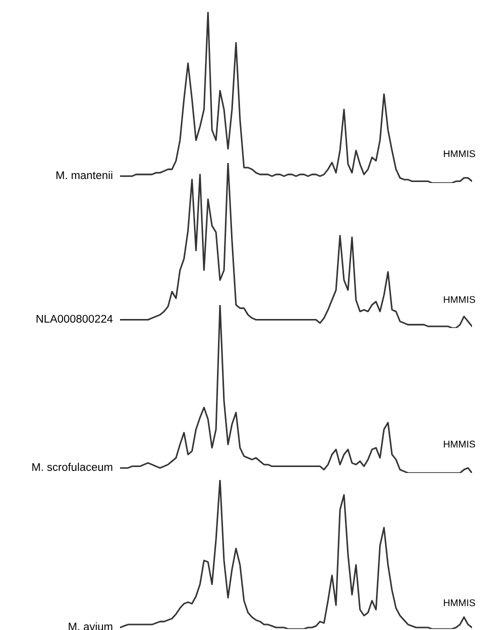  I want to click on series-label: M. avium, so click(90, 626).